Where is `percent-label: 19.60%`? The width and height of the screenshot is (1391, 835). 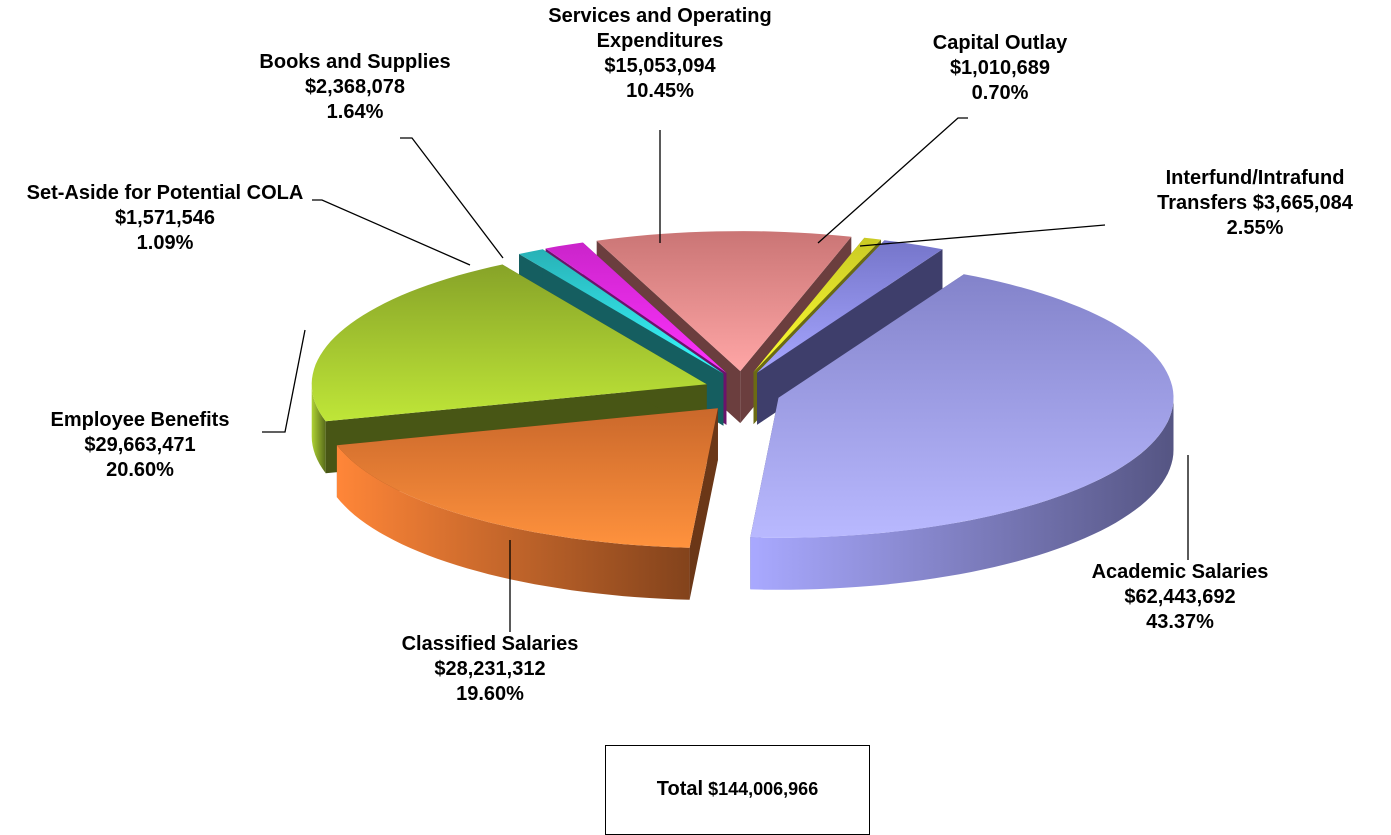 percent-label: 19.60% is located at coordinates (490, 694).